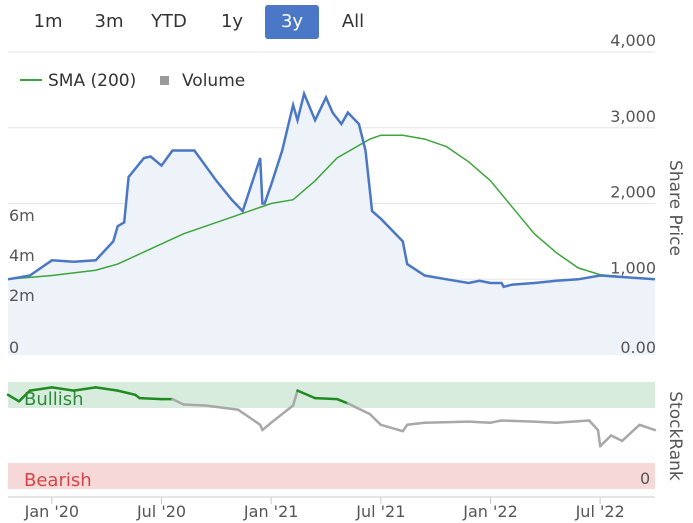  Describe the element at coordinates (675, 436) in the screenshot. I see `stockrank-axis-title: StockRank` at that location.